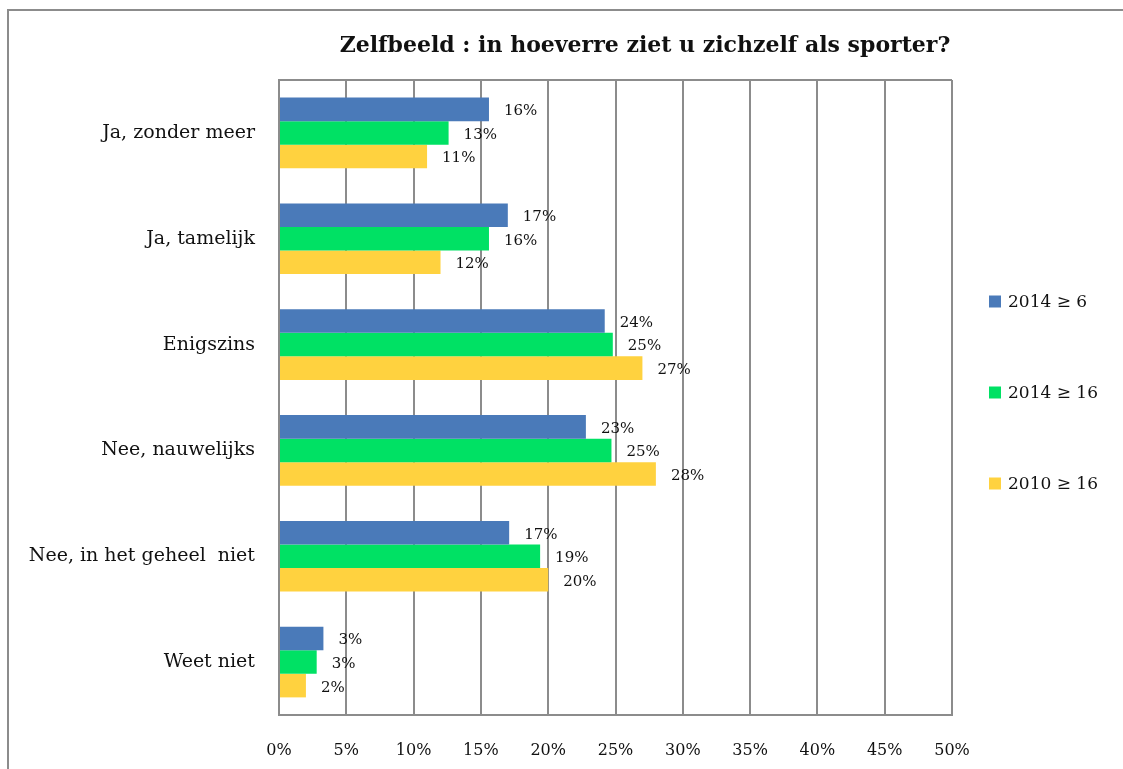  I want to click on y-tick-label: Weet niet, so click(209, 660).